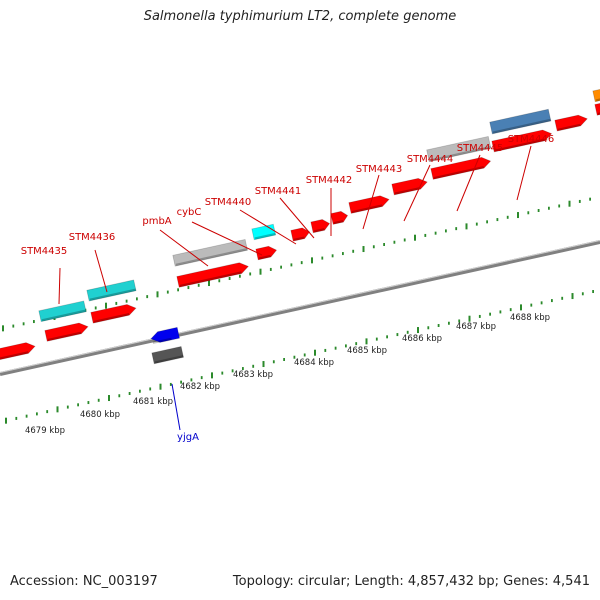 The image size is (600, 600). Describe the element at coordinates (153, 402) in the screenshot. I see `kbp-label: 4681 kbp` at that location.